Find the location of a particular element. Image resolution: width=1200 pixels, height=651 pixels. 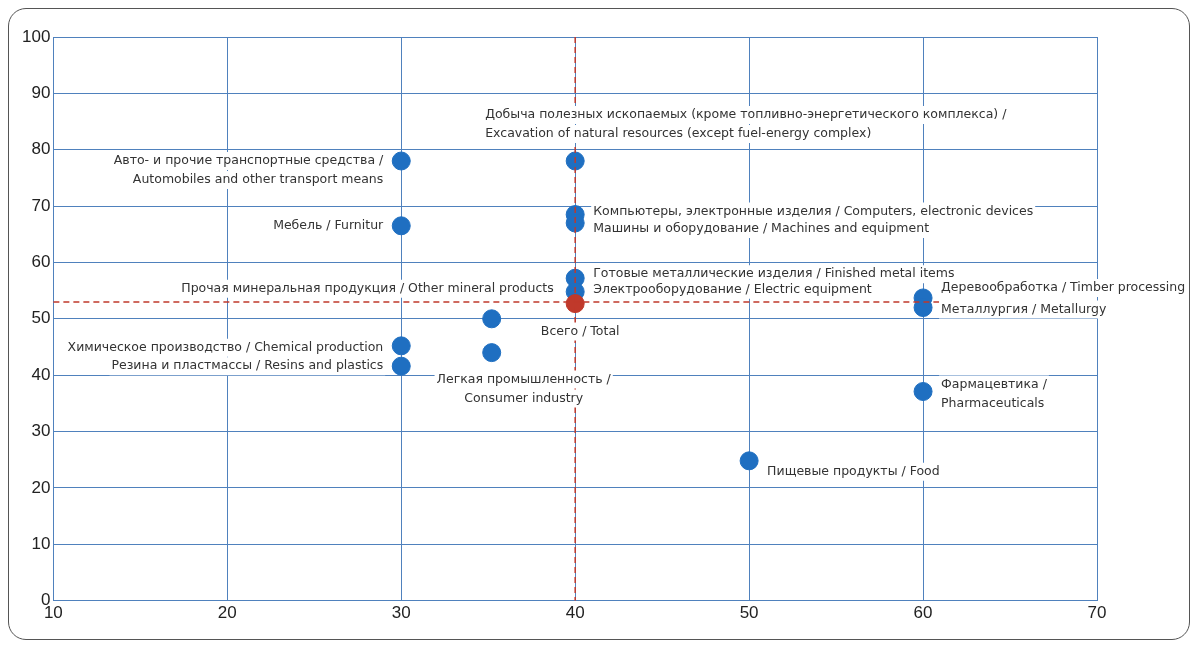

y-tick-label: 40 is located at coordinates (41, 374).